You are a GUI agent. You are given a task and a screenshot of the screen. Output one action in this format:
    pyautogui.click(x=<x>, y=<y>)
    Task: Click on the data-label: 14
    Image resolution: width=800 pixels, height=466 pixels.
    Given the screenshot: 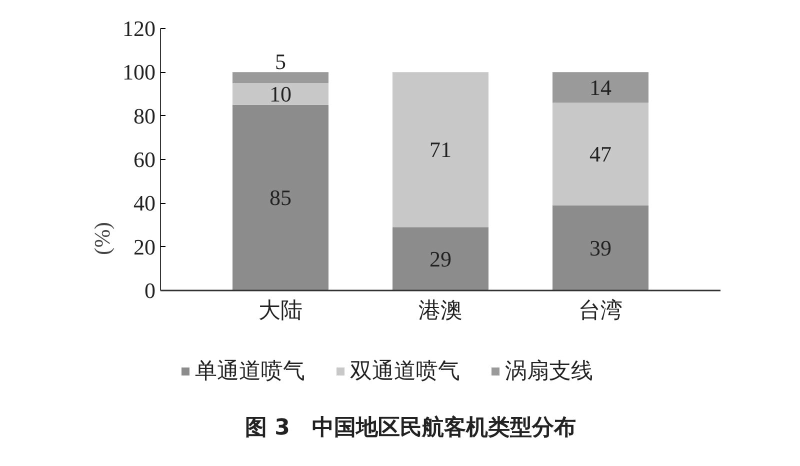 What is the action you would take?
    pyautogui.click(x=601, y=87)
    